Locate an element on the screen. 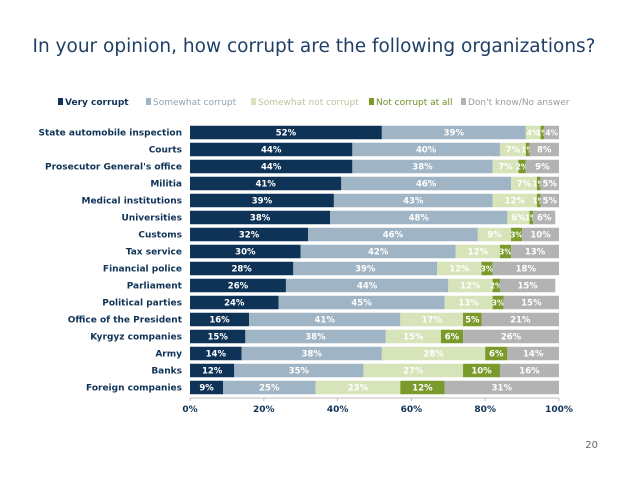  data-label: 28% is located at coordinates (433, 355).